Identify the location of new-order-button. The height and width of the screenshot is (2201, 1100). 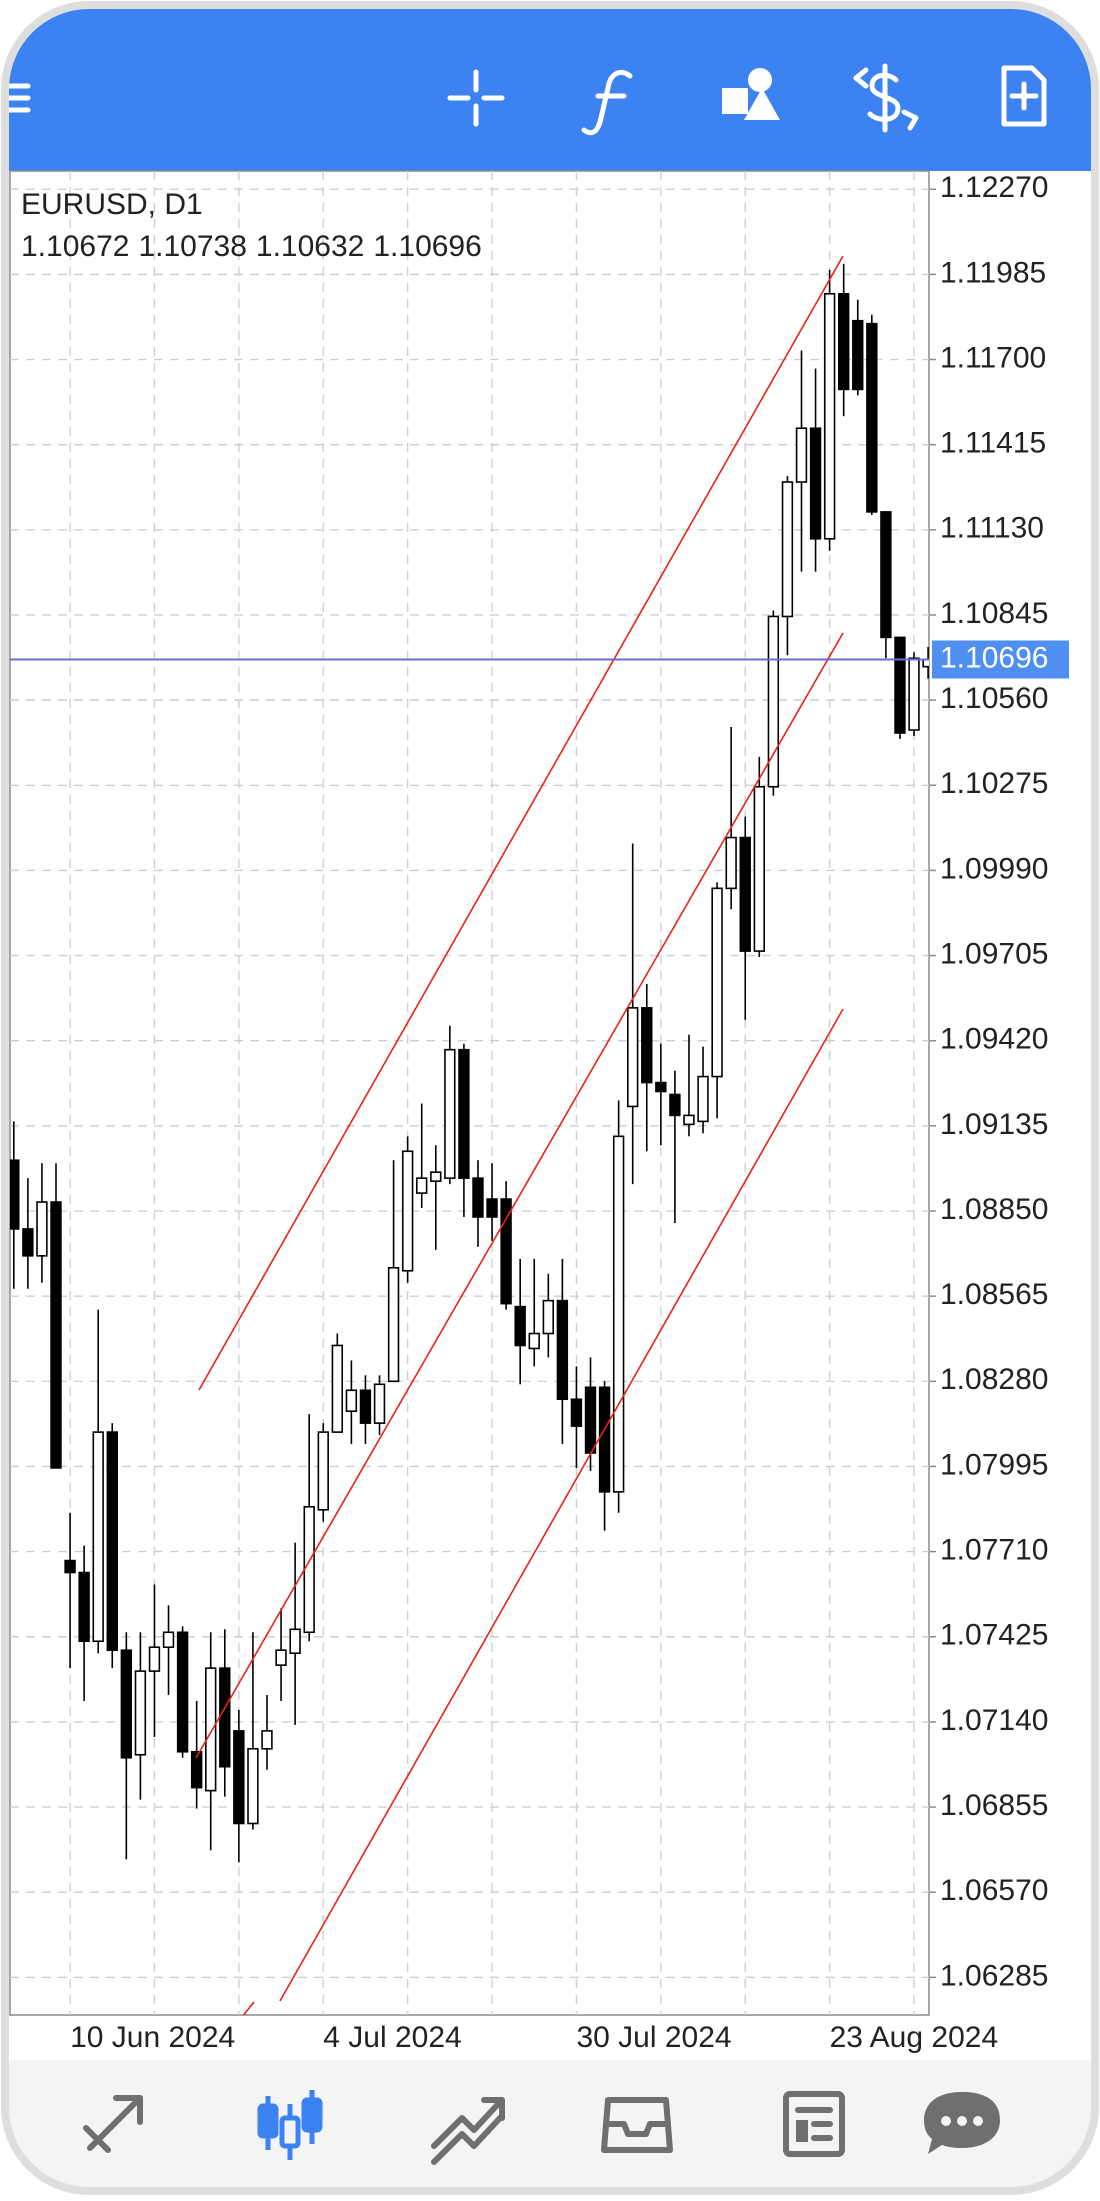
(1024, 96).